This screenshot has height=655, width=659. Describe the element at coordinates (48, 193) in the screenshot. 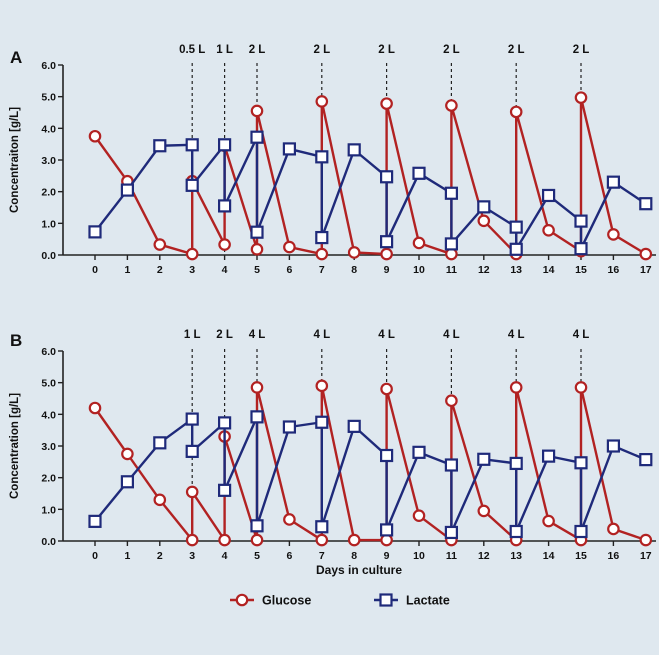

I see `y-tick-label: 2.0` at that location.